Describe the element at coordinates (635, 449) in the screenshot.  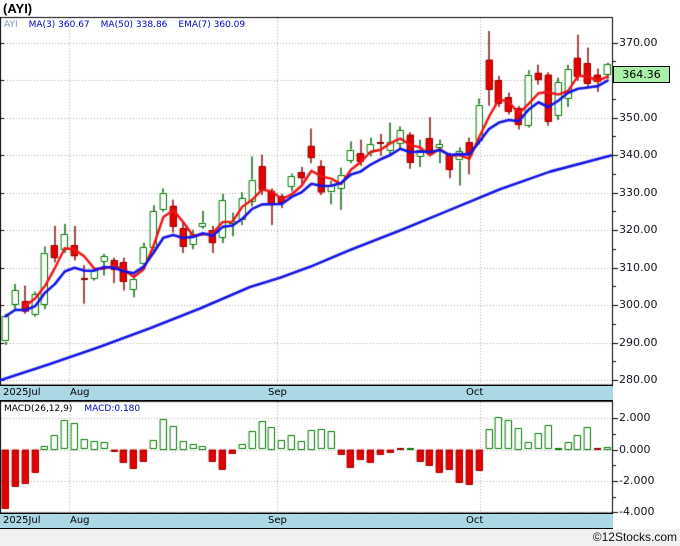
I see `macd-tick-label: 0.000` at that location.